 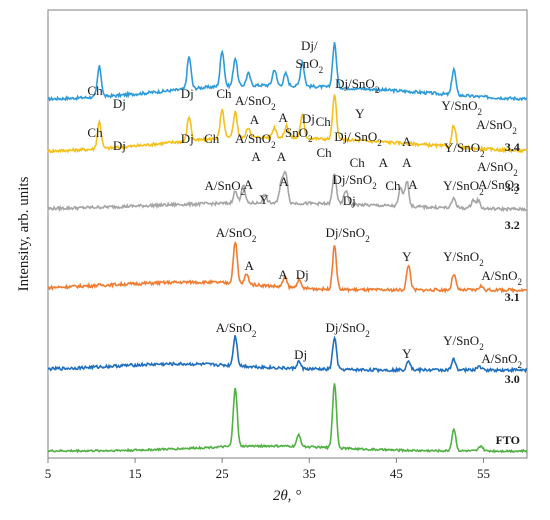 I want to click on y-axis-title: Intensity, arb. units, so click(x=24, y=233).